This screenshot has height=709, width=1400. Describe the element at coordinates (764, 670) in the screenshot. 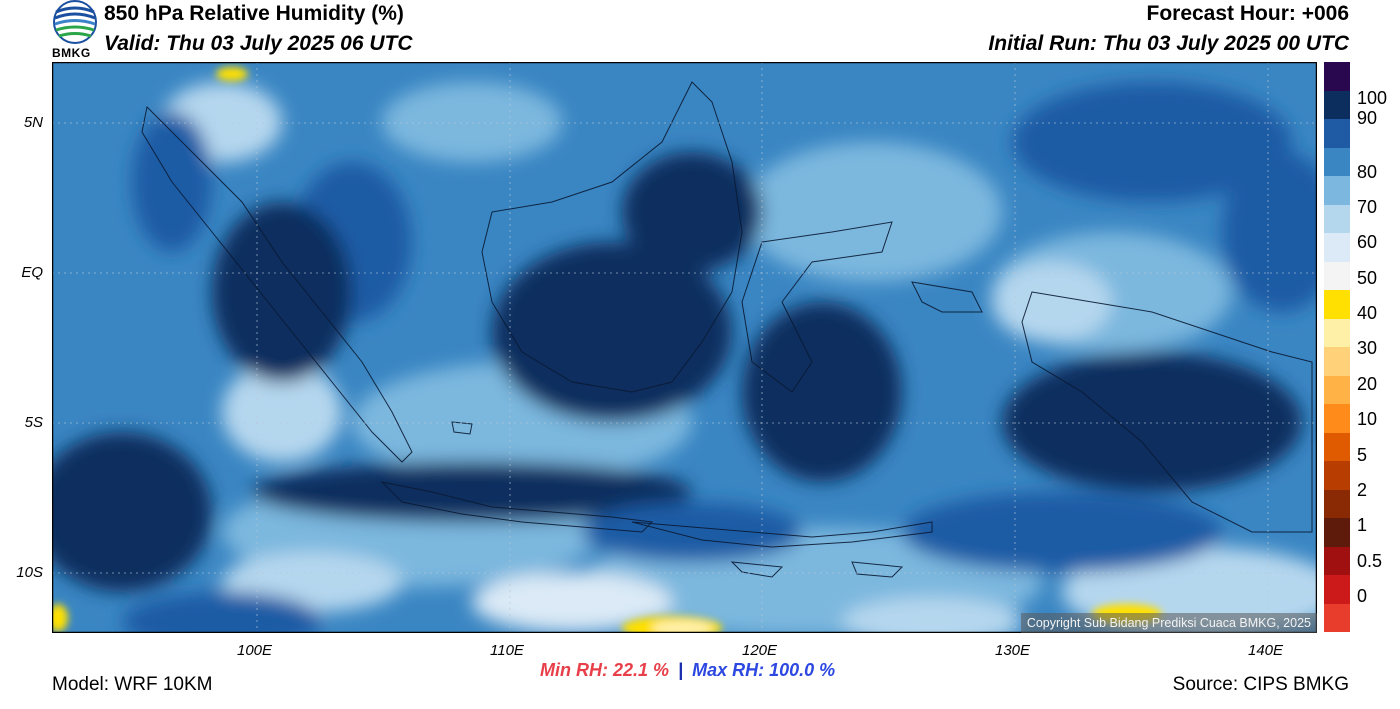

I see `max-rh: Max RH: 100.0 %` at that location.